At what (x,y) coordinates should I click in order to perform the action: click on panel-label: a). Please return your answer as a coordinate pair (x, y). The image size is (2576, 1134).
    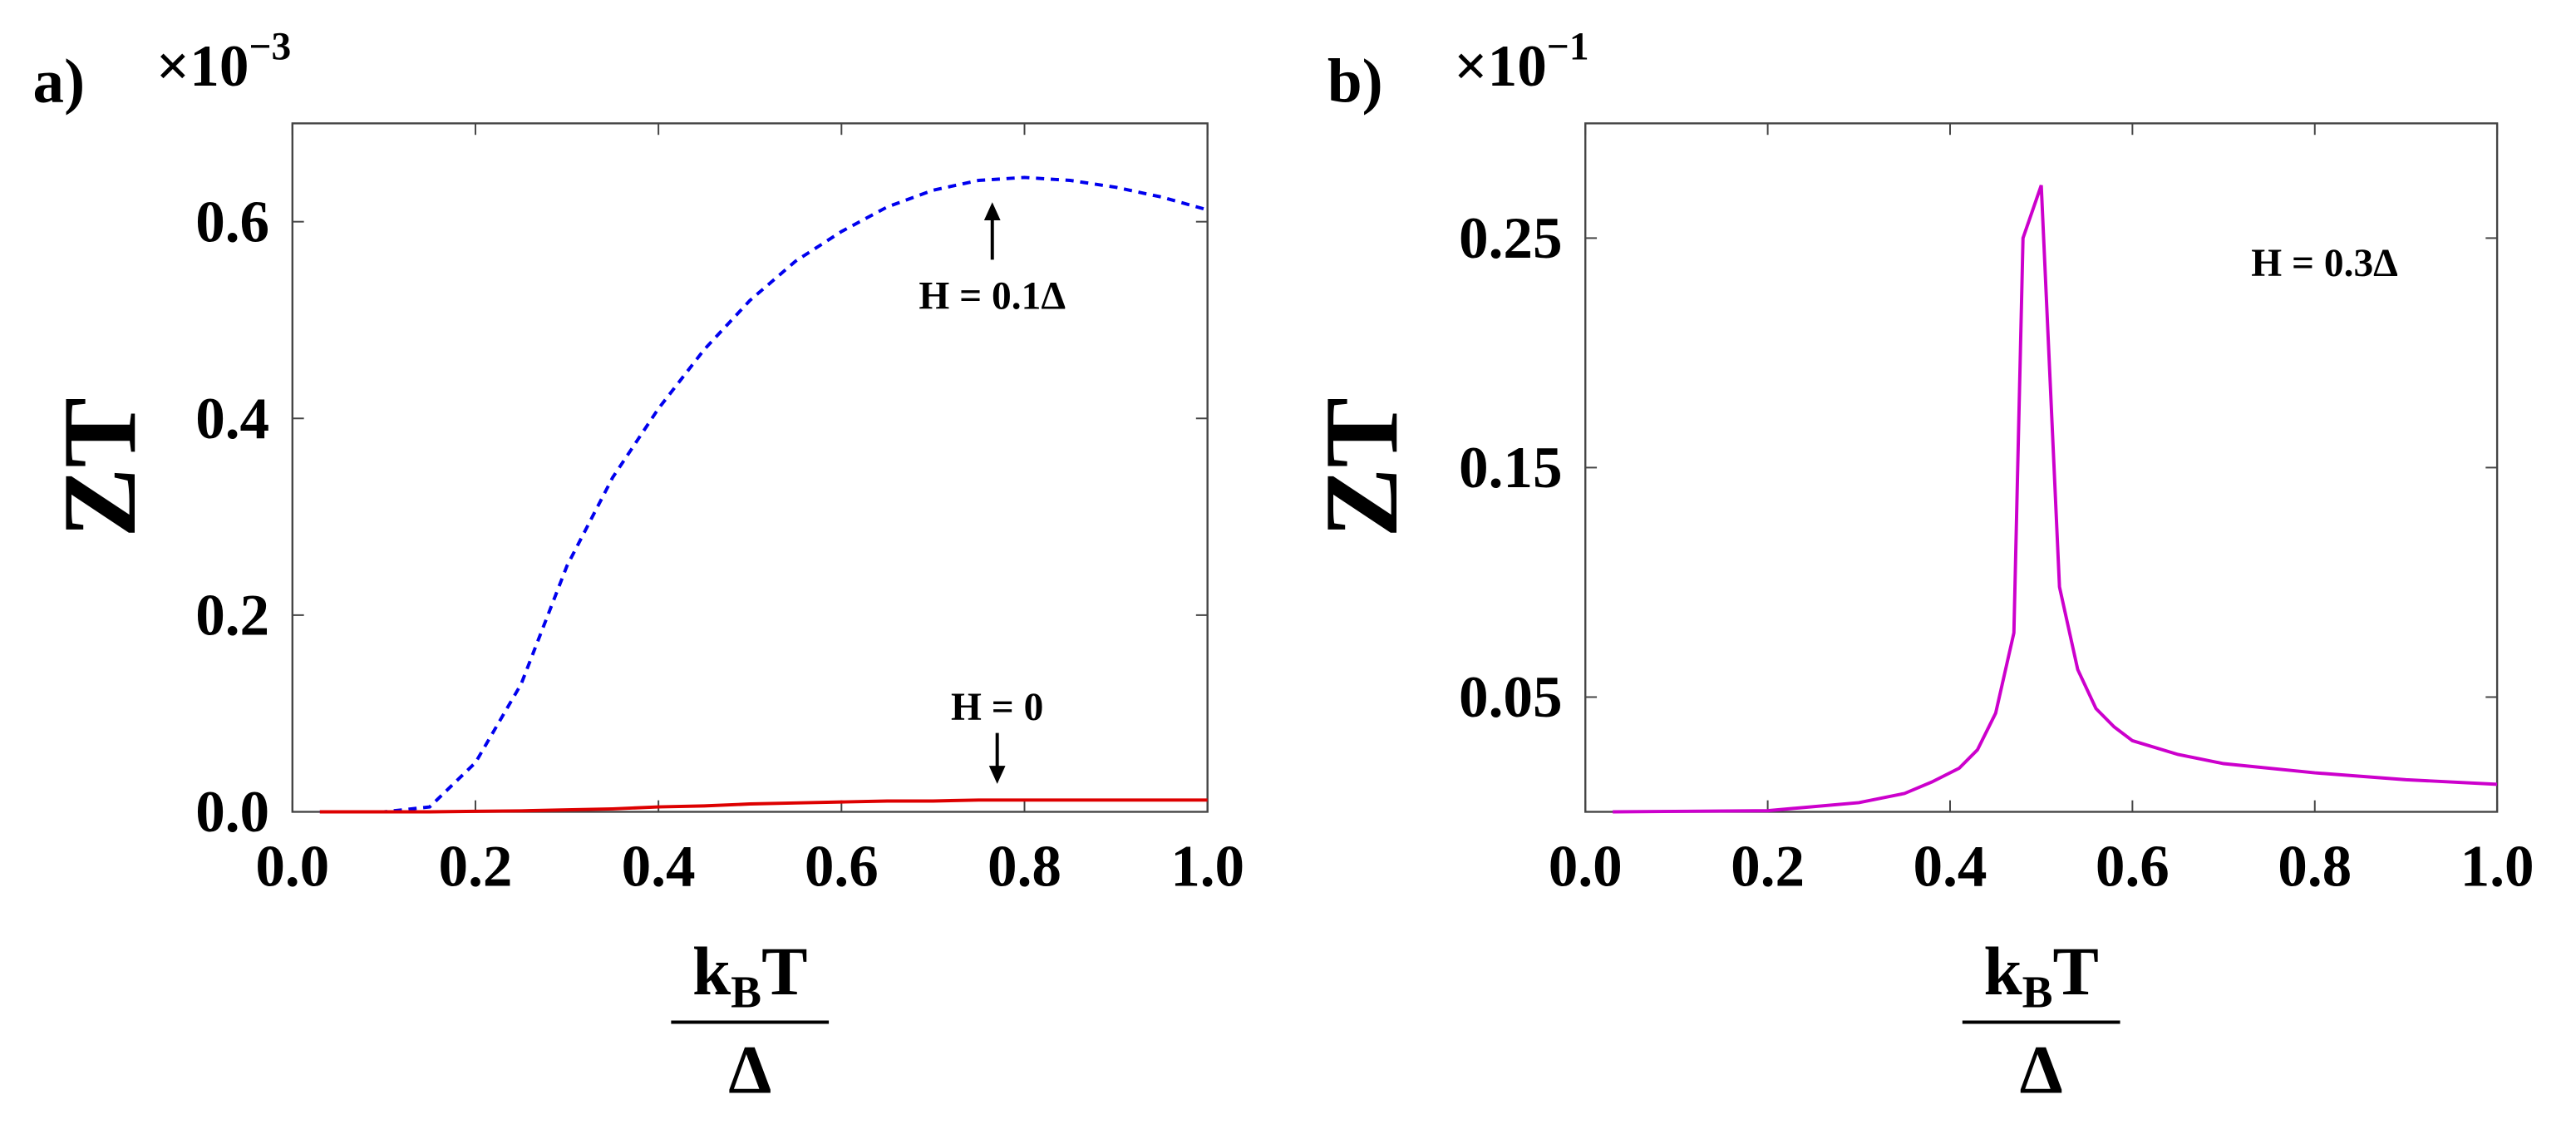
    Looking at the image, I should click on (59, 81).